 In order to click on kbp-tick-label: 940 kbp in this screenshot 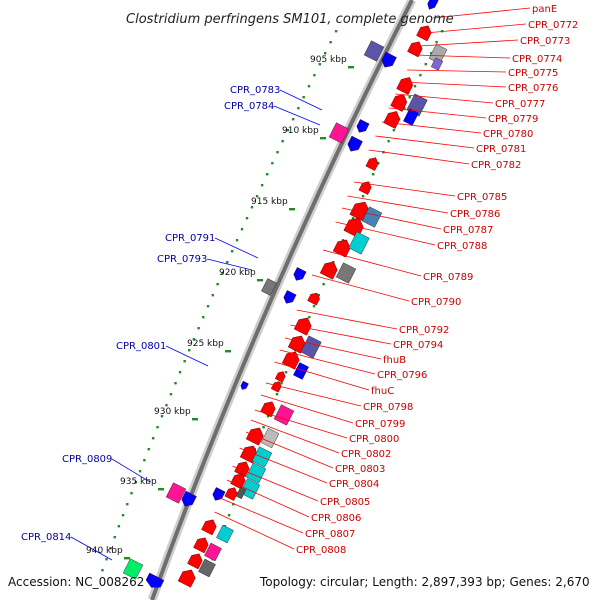, I will do `click(104, 551)`.